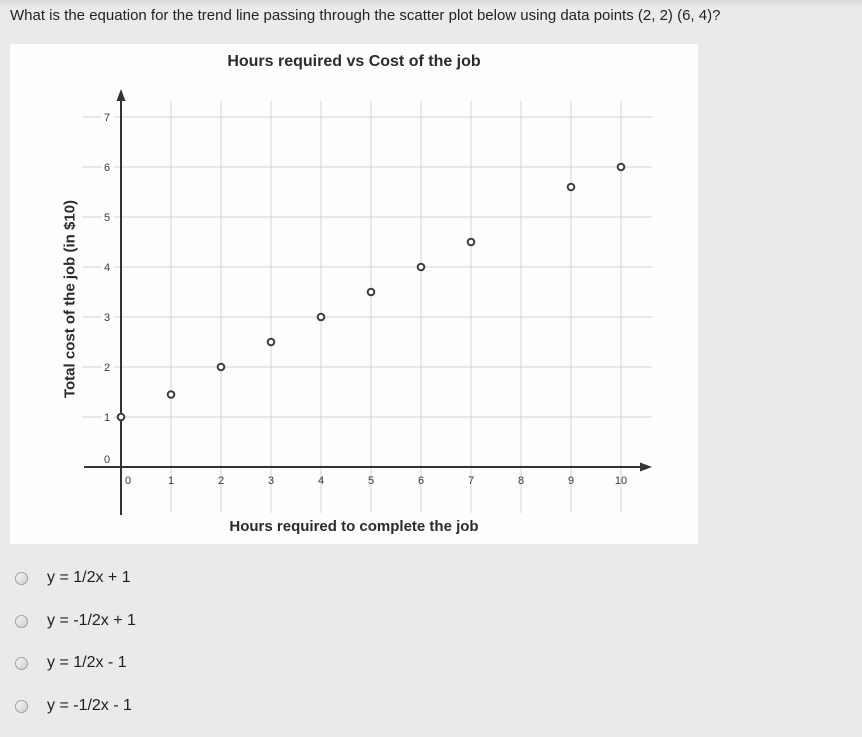  I want to click on y-tick-label: 1, so click(107, 418).